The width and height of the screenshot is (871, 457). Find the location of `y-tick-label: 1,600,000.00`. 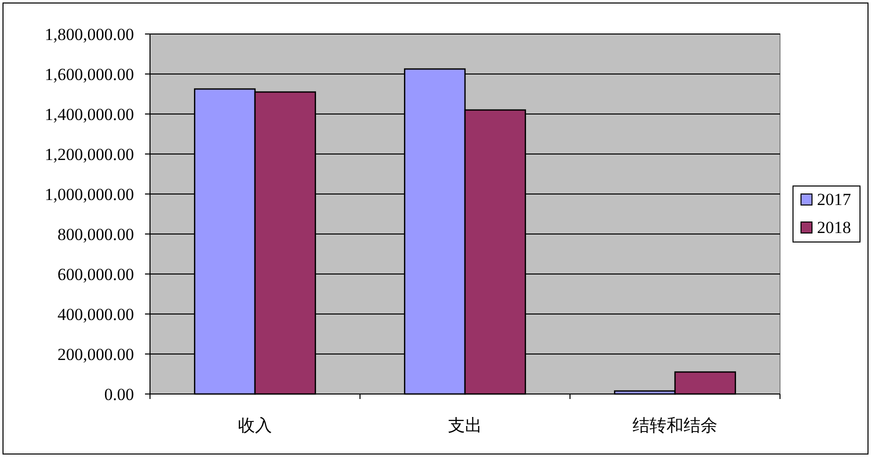

y-tick-label: 1,600,000.00 is located at coordinates (89, 74).